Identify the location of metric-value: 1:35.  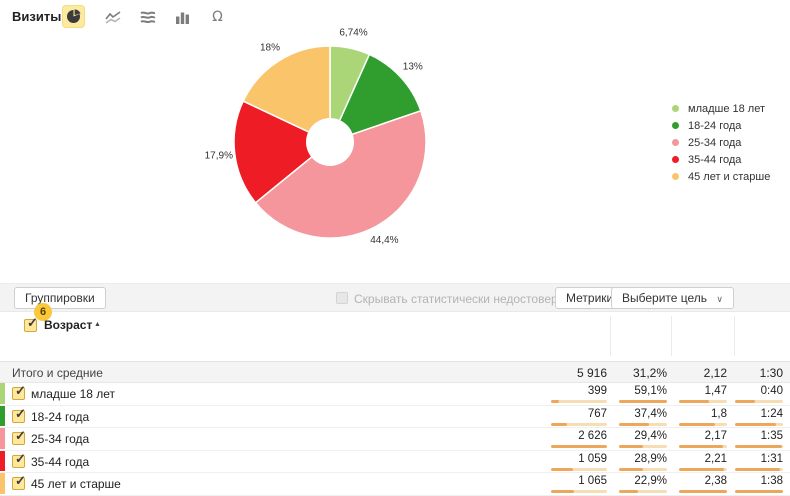
(771, 436).